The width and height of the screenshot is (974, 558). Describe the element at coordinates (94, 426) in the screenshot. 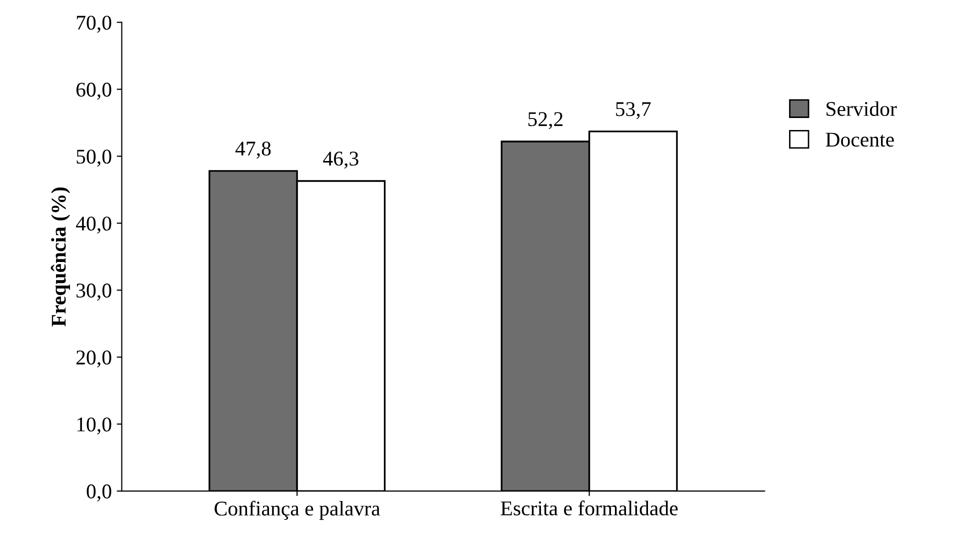

I see `y-tick-label: 10,0` at that location.